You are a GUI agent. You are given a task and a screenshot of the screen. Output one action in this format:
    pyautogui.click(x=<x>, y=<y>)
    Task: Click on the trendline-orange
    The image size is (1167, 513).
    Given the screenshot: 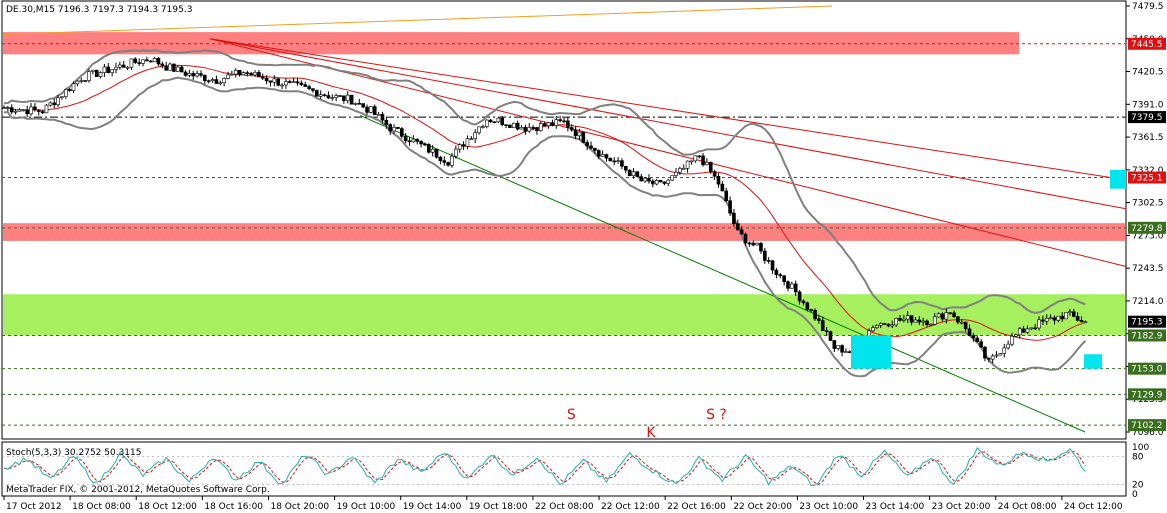 What is the action you would take?
    pyautogui.click(x=418, y=20)
    